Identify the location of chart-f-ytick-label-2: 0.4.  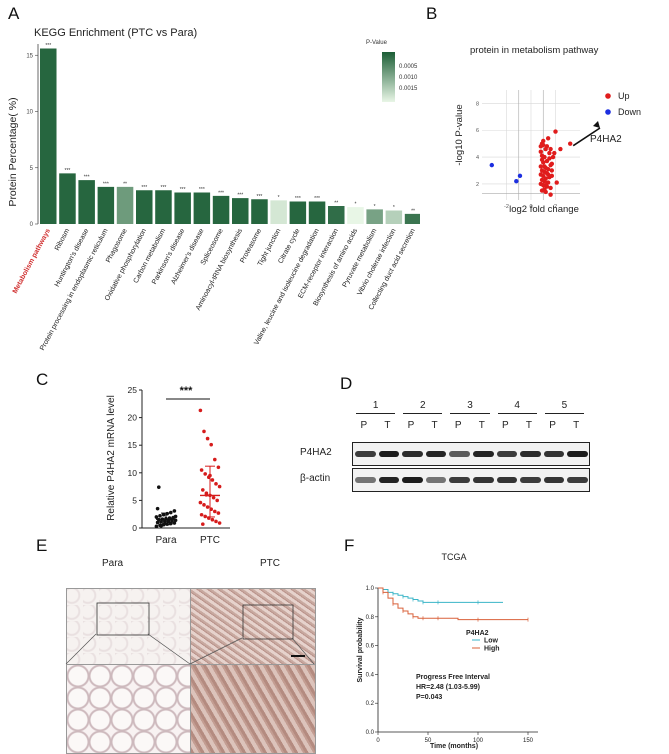
(370, 675).